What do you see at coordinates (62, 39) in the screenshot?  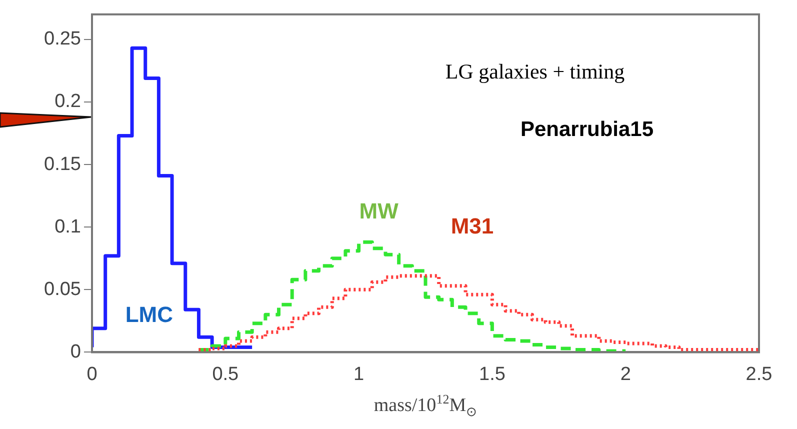 I see `y-tick-label: 0.25` at bounding box center [62, 39].